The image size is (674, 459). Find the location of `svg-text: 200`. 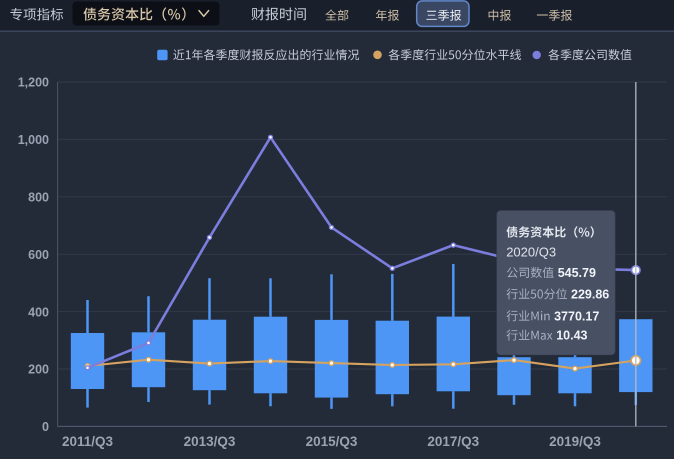

svg-text: 200 is located at coordinates (38, 370).